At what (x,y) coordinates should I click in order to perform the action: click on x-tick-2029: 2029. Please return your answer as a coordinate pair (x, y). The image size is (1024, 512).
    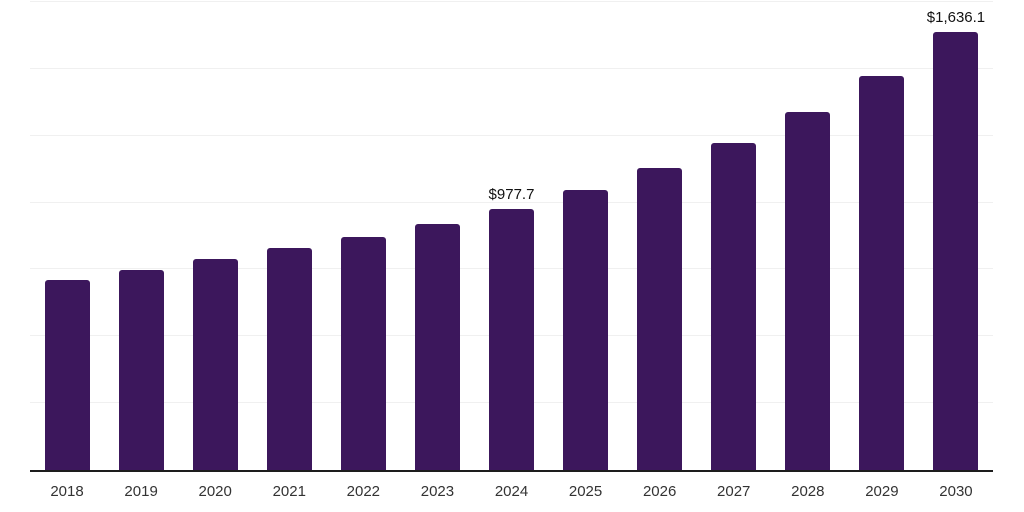
    Looking at the image, I should click on (882, 491).